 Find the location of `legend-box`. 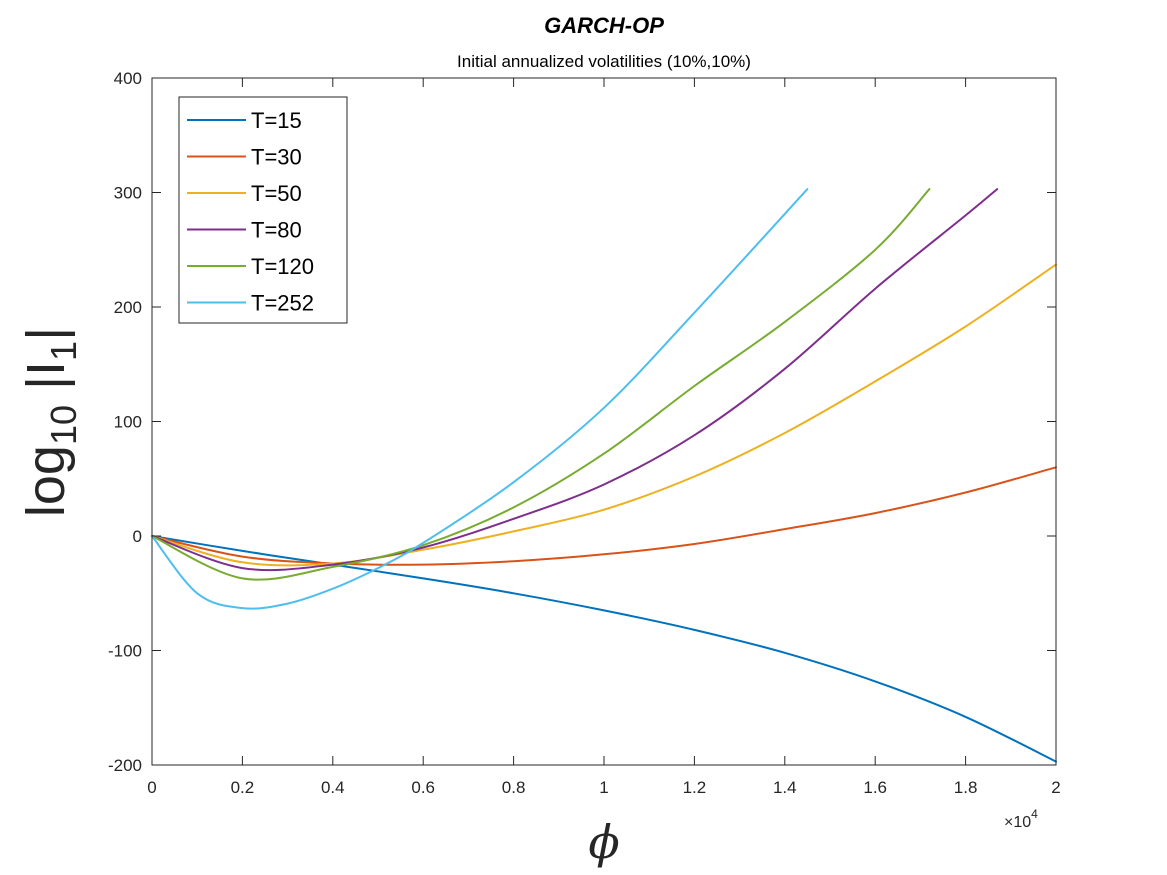

legend-box is located at coordinates (263, 210).